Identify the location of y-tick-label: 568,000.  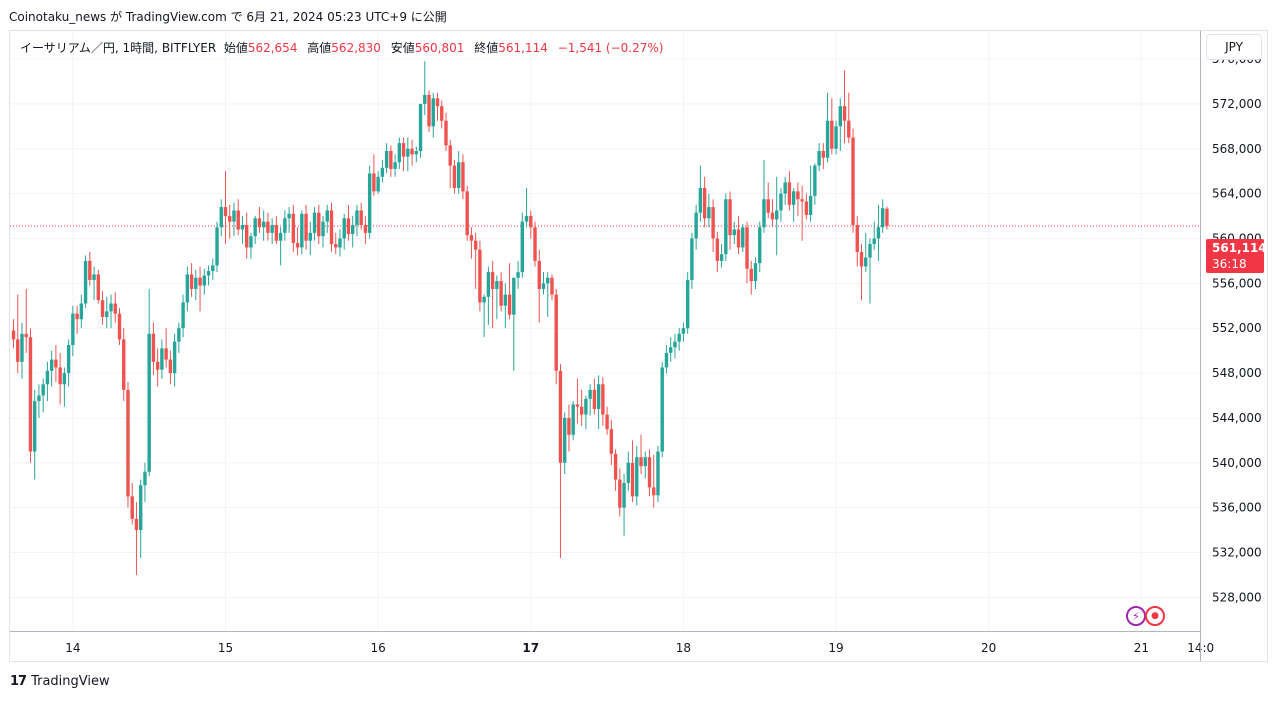
(1237, 149).